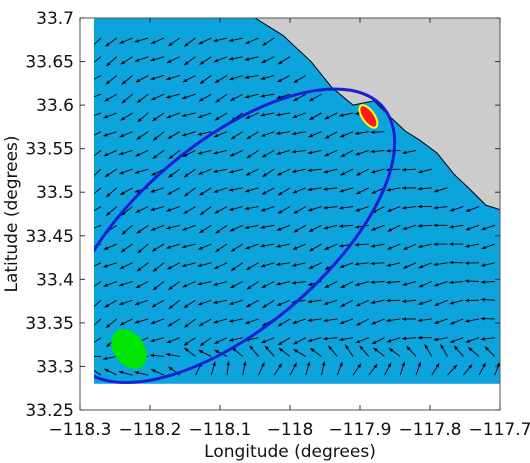 This screenshot has height=463, width=530. I want to click on y-tick-label: 33.45, so click(49, 237).